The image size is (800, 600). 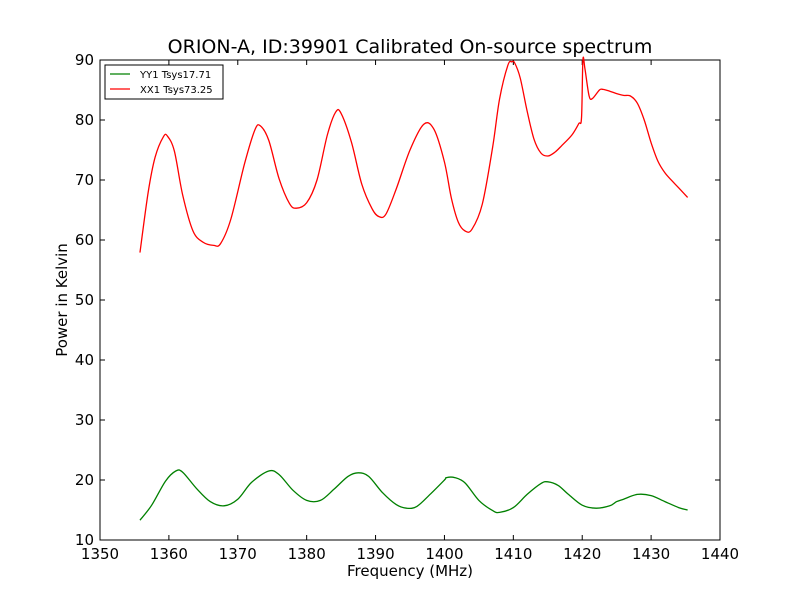 What do you see at coordinates (84, 360) in the screenshot?
I see `y-tick-label: 40` at bounding box center [84, 360].